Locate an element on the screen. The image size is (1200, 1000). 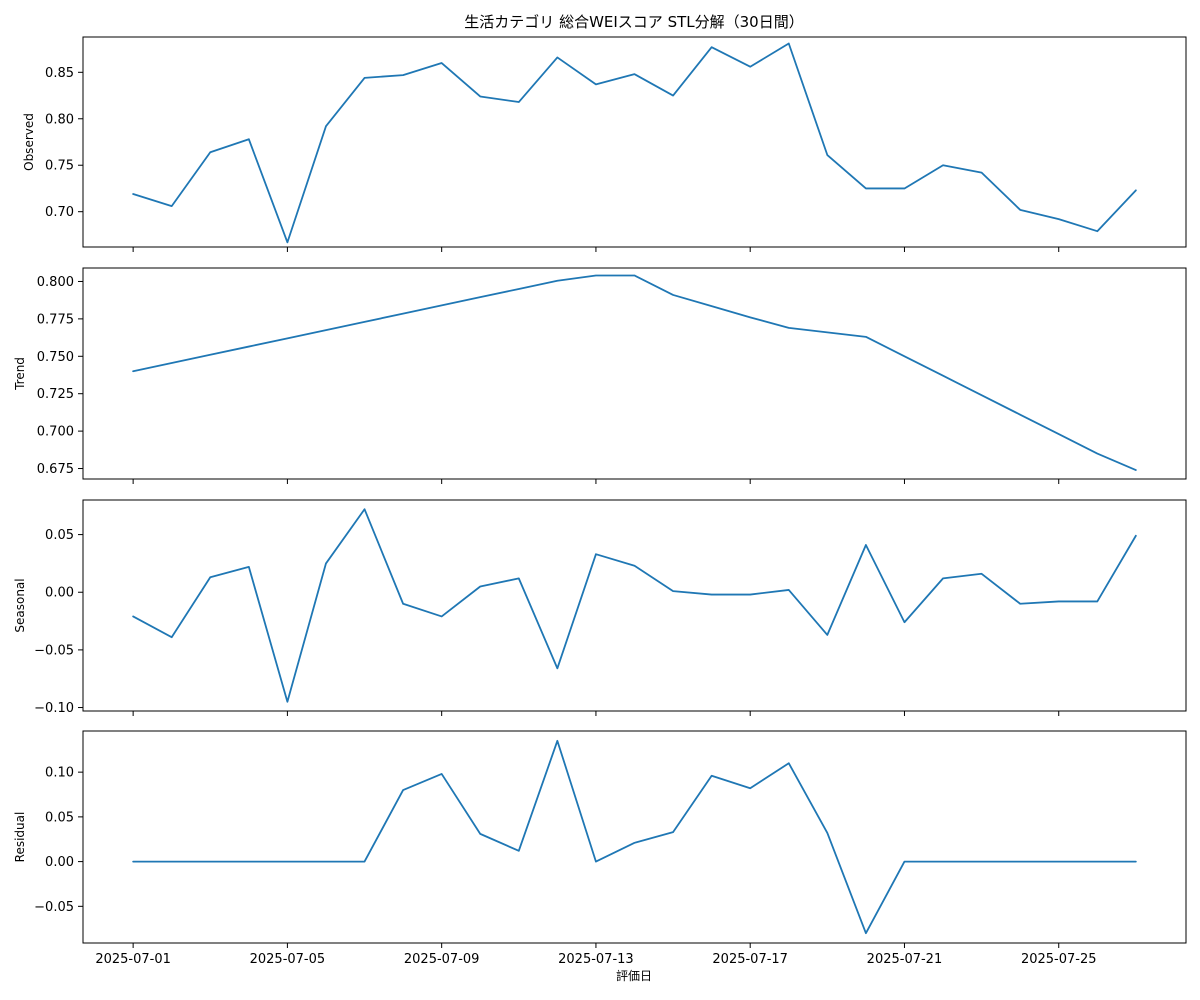
y-tick-label: 0.675 is located at coordinates (55, 469).